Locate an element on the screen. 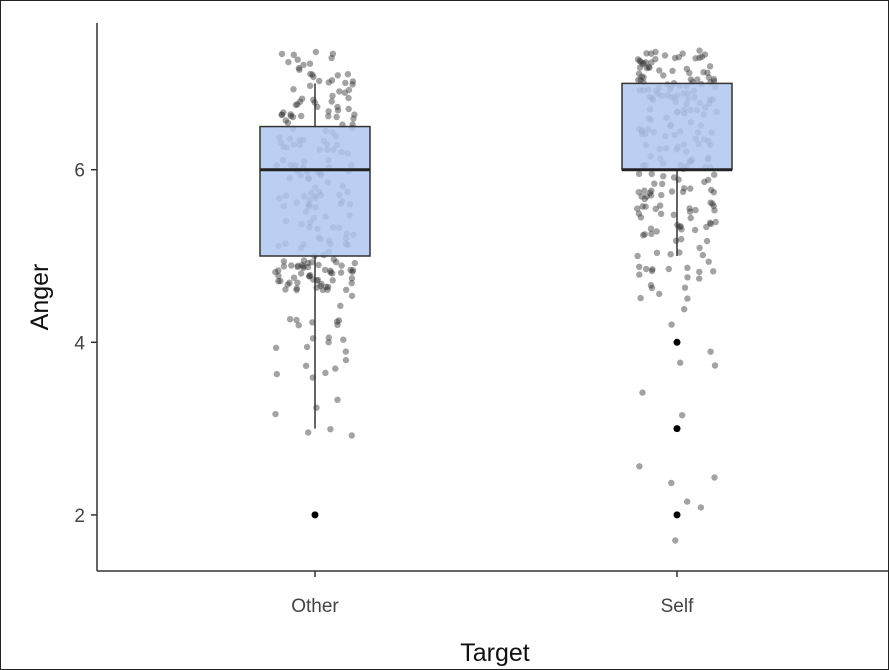 Image resolution: width=889 pixels, height=670 pixels. outlier-point is located at coordinates (677, 342).